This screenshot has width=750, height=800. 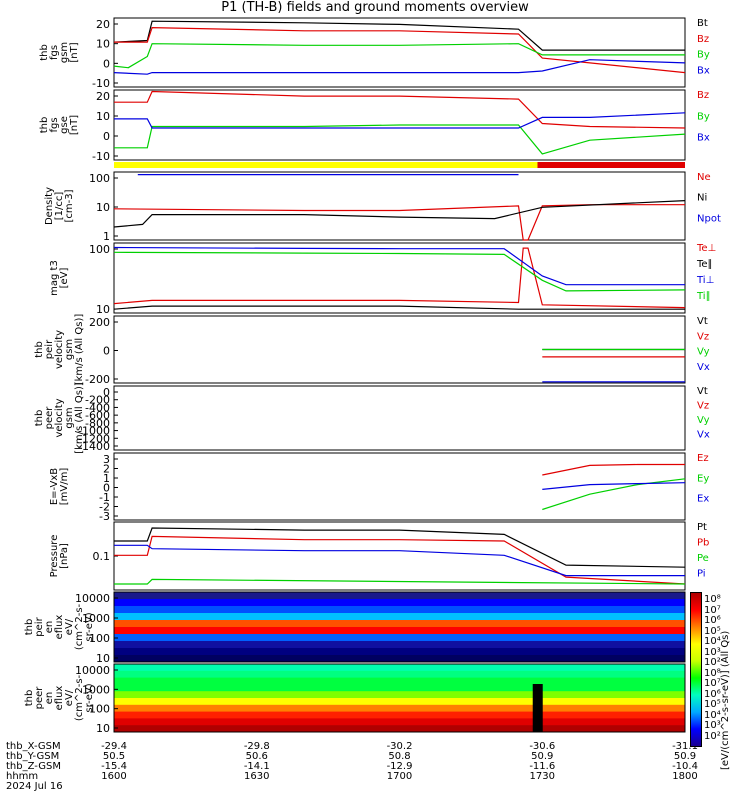 I want to click on legend-entry: Bx, so click(x=703, y=70).